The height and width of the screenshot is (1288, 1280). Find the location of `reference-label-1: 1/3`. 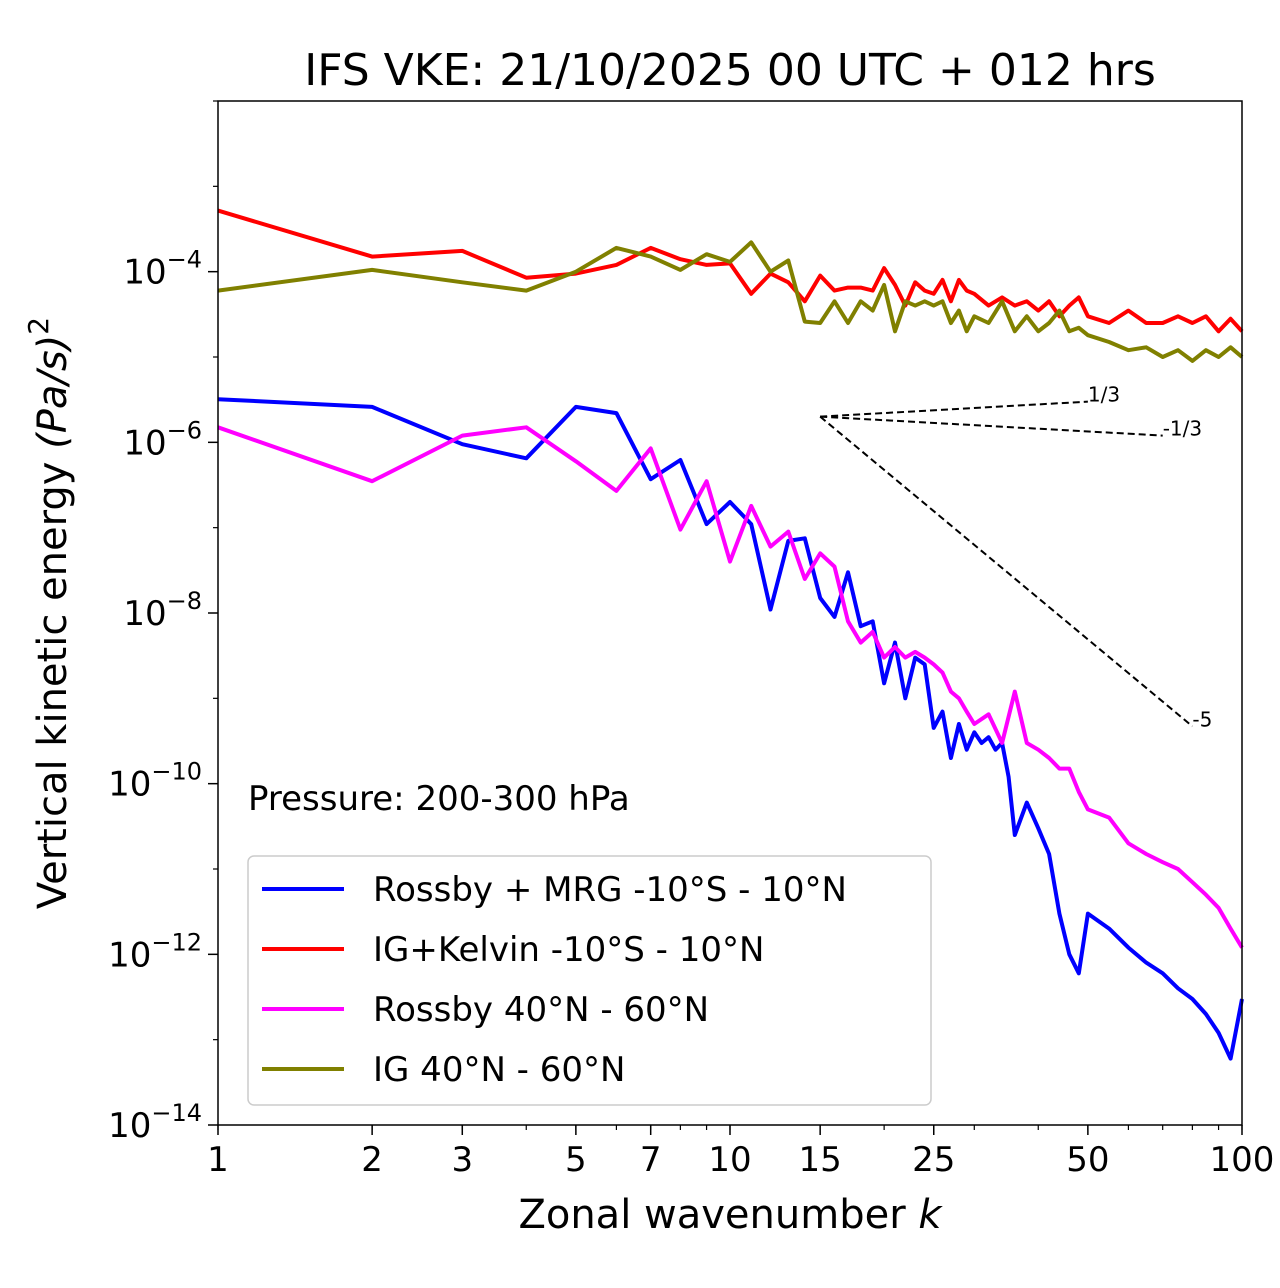

reference-label-1: 1/3 is located at coordinates (1104, 395).